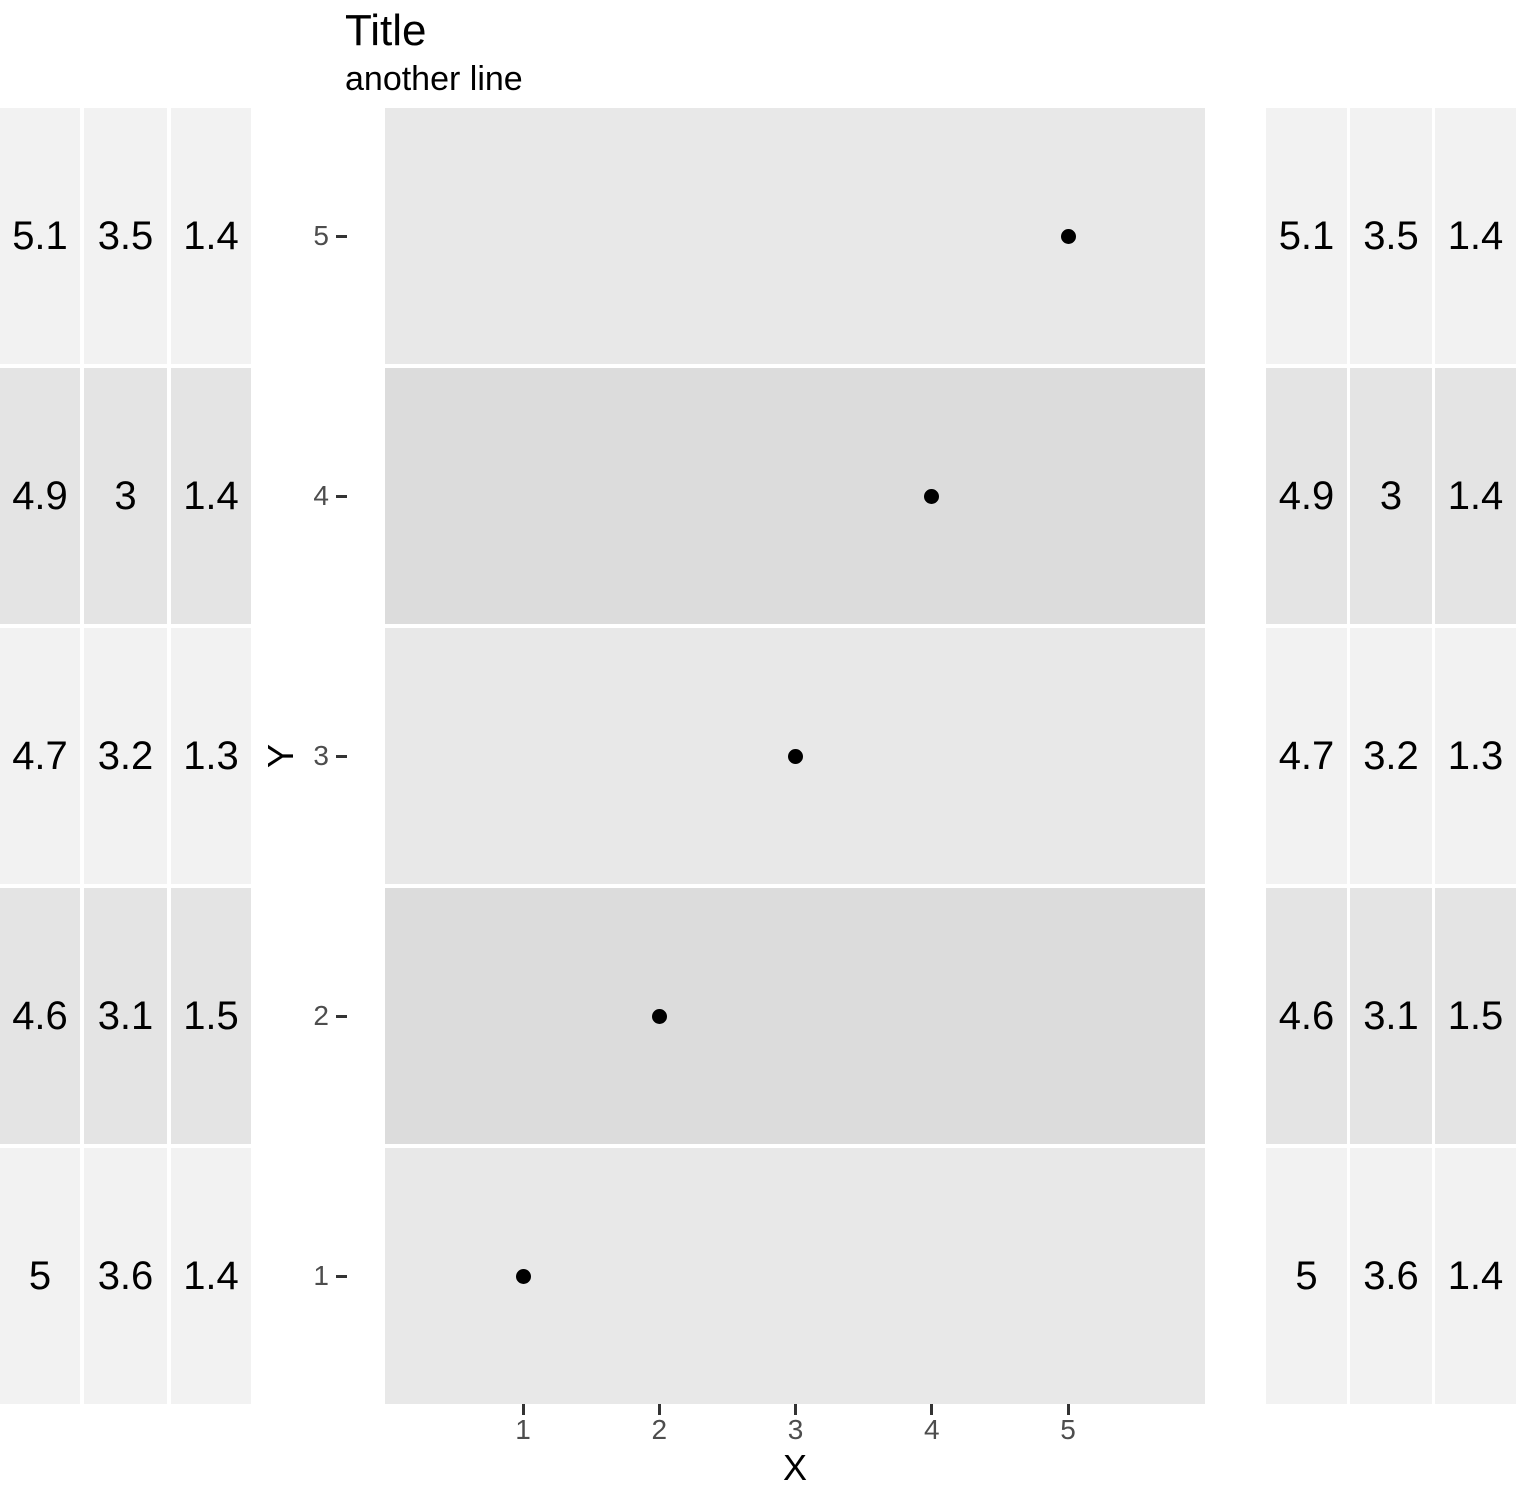  I want to click on right-table-cell: 3.1, so click(1391, 1016).